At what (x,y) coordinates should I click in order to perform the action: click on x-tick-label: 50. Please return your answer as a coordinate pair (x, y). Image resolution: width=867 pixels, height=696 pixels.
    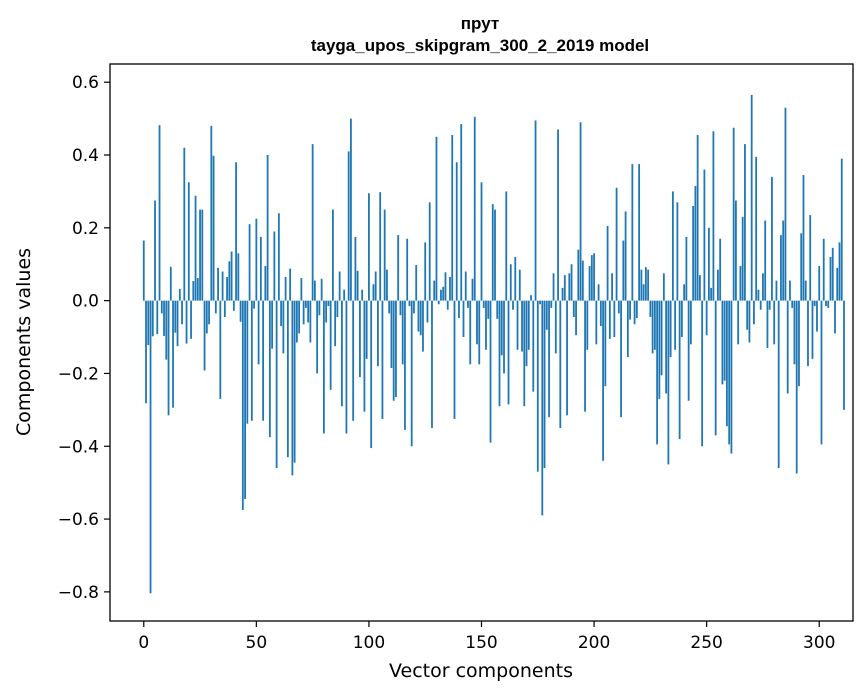
    Looking at the image, I should click on (257, 643).